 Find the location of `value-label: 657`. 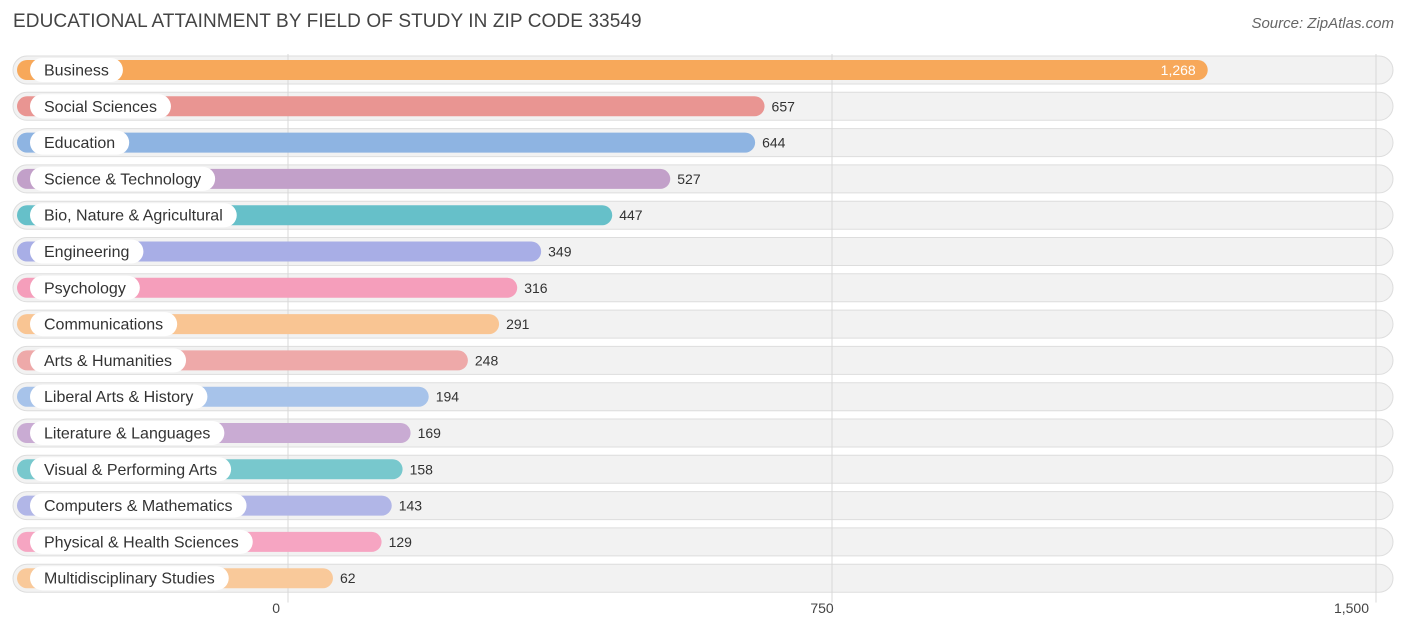

value-label: 657 is located at coordinates (784, 106).